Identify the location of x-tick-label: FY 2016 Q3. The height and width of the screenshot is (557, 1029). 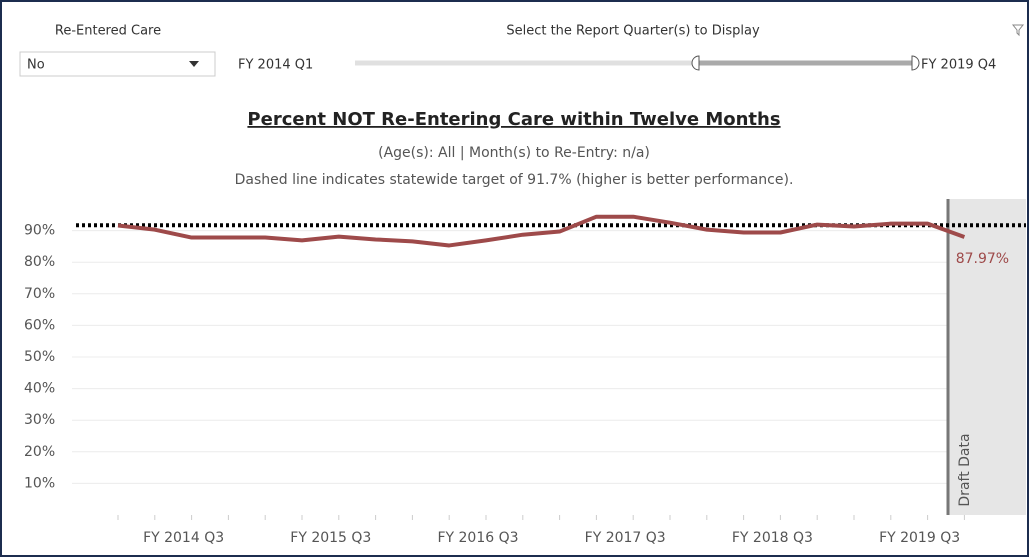
(477, 538).